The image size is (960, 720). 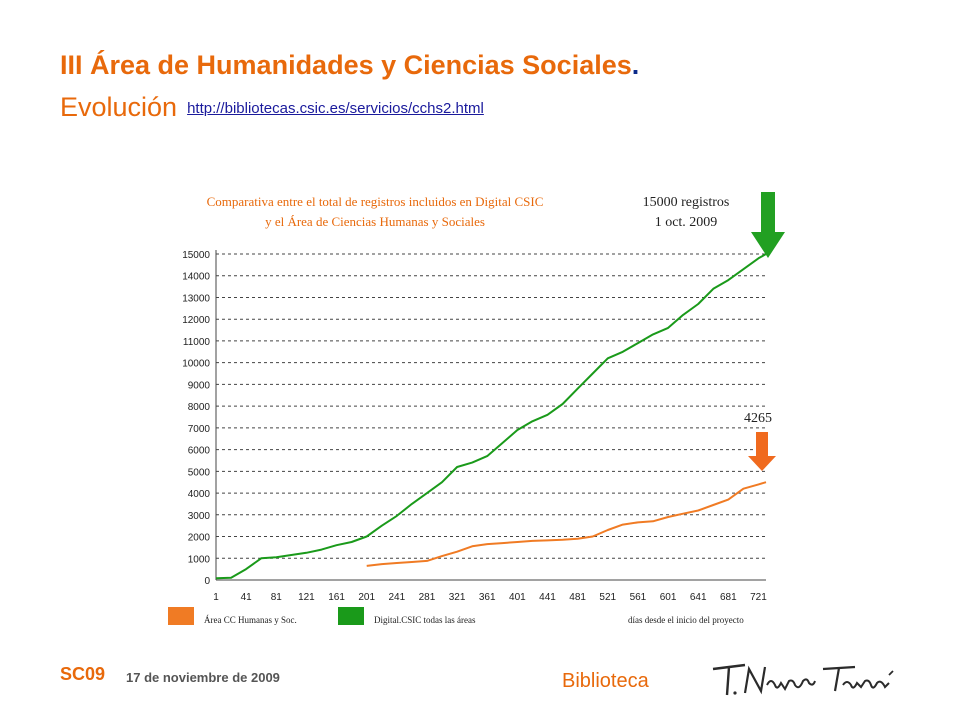 What do you see at coordinates (203, 677) in the screenshot?
I see `footer-date: 17 de noviembre de 2009` at bounding box center [203, 677].